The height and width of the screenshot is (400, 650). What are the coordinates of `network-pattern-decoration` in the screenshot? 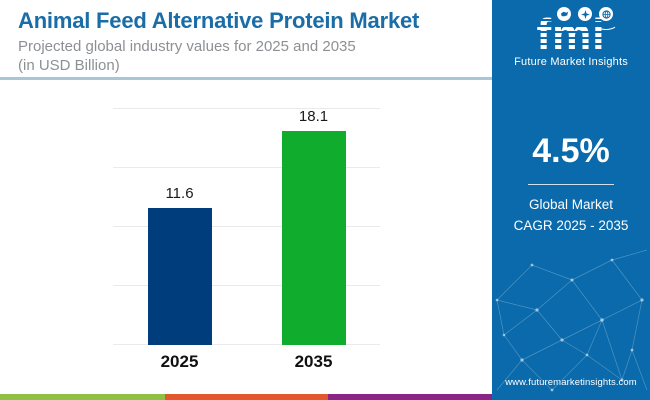 It's located at (571, 320).